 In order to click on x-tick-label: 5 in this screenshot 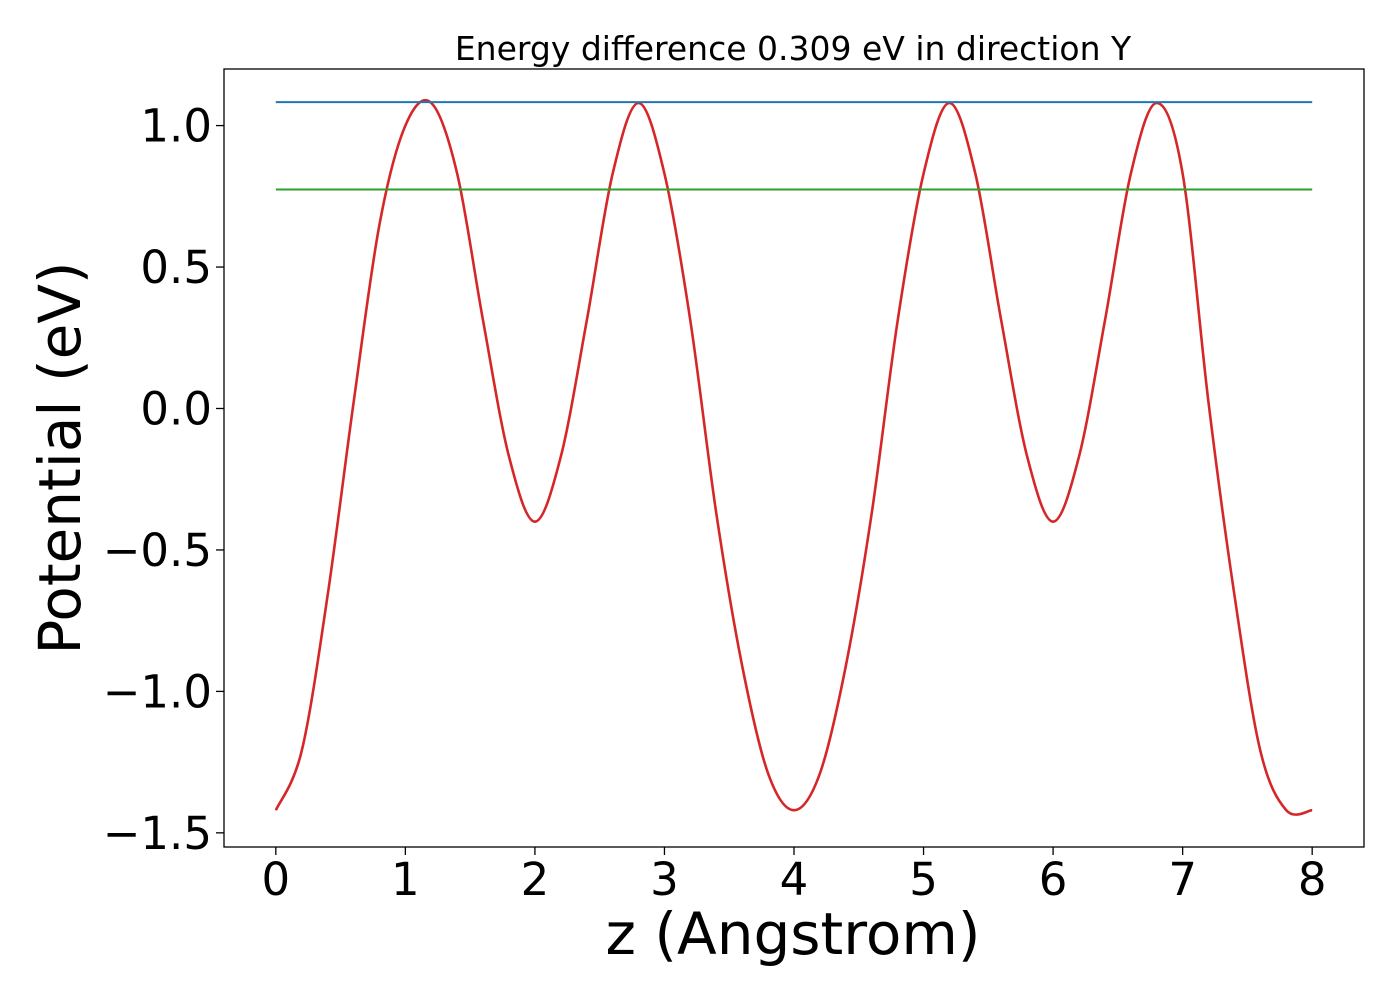, I will do `click(923, 879)`.